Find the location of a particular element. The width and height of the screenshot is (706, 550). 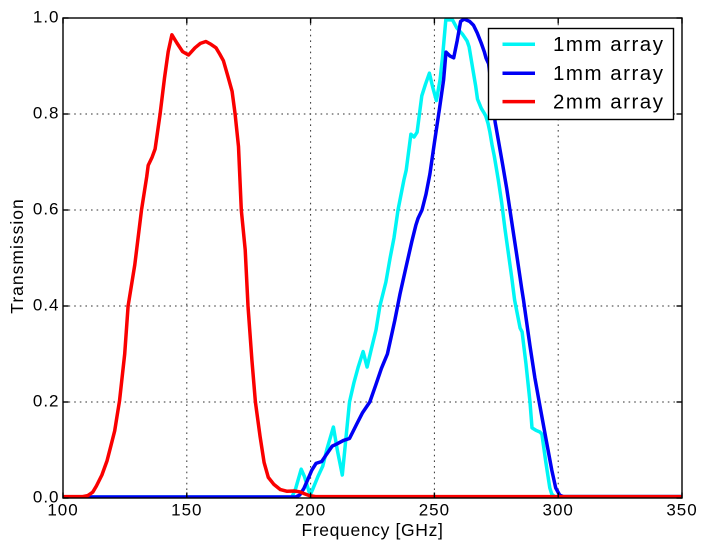

svg-text: 300 is located at coordinates (558, 510).